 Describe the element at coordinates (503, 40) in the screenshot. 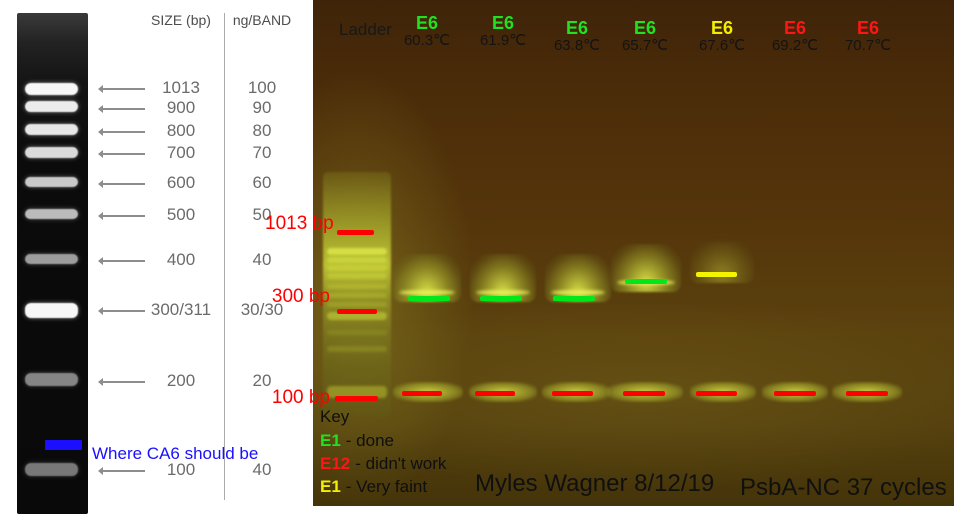

I see `lane2-temp-label: 61.9℃` at that location.